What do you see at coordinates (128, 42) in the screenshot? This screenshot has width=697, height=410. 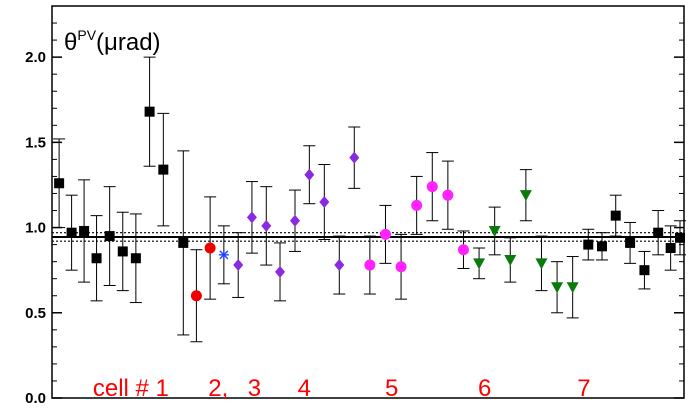 I see `title-unit: (μrad)` at bounding box center [128, 42].